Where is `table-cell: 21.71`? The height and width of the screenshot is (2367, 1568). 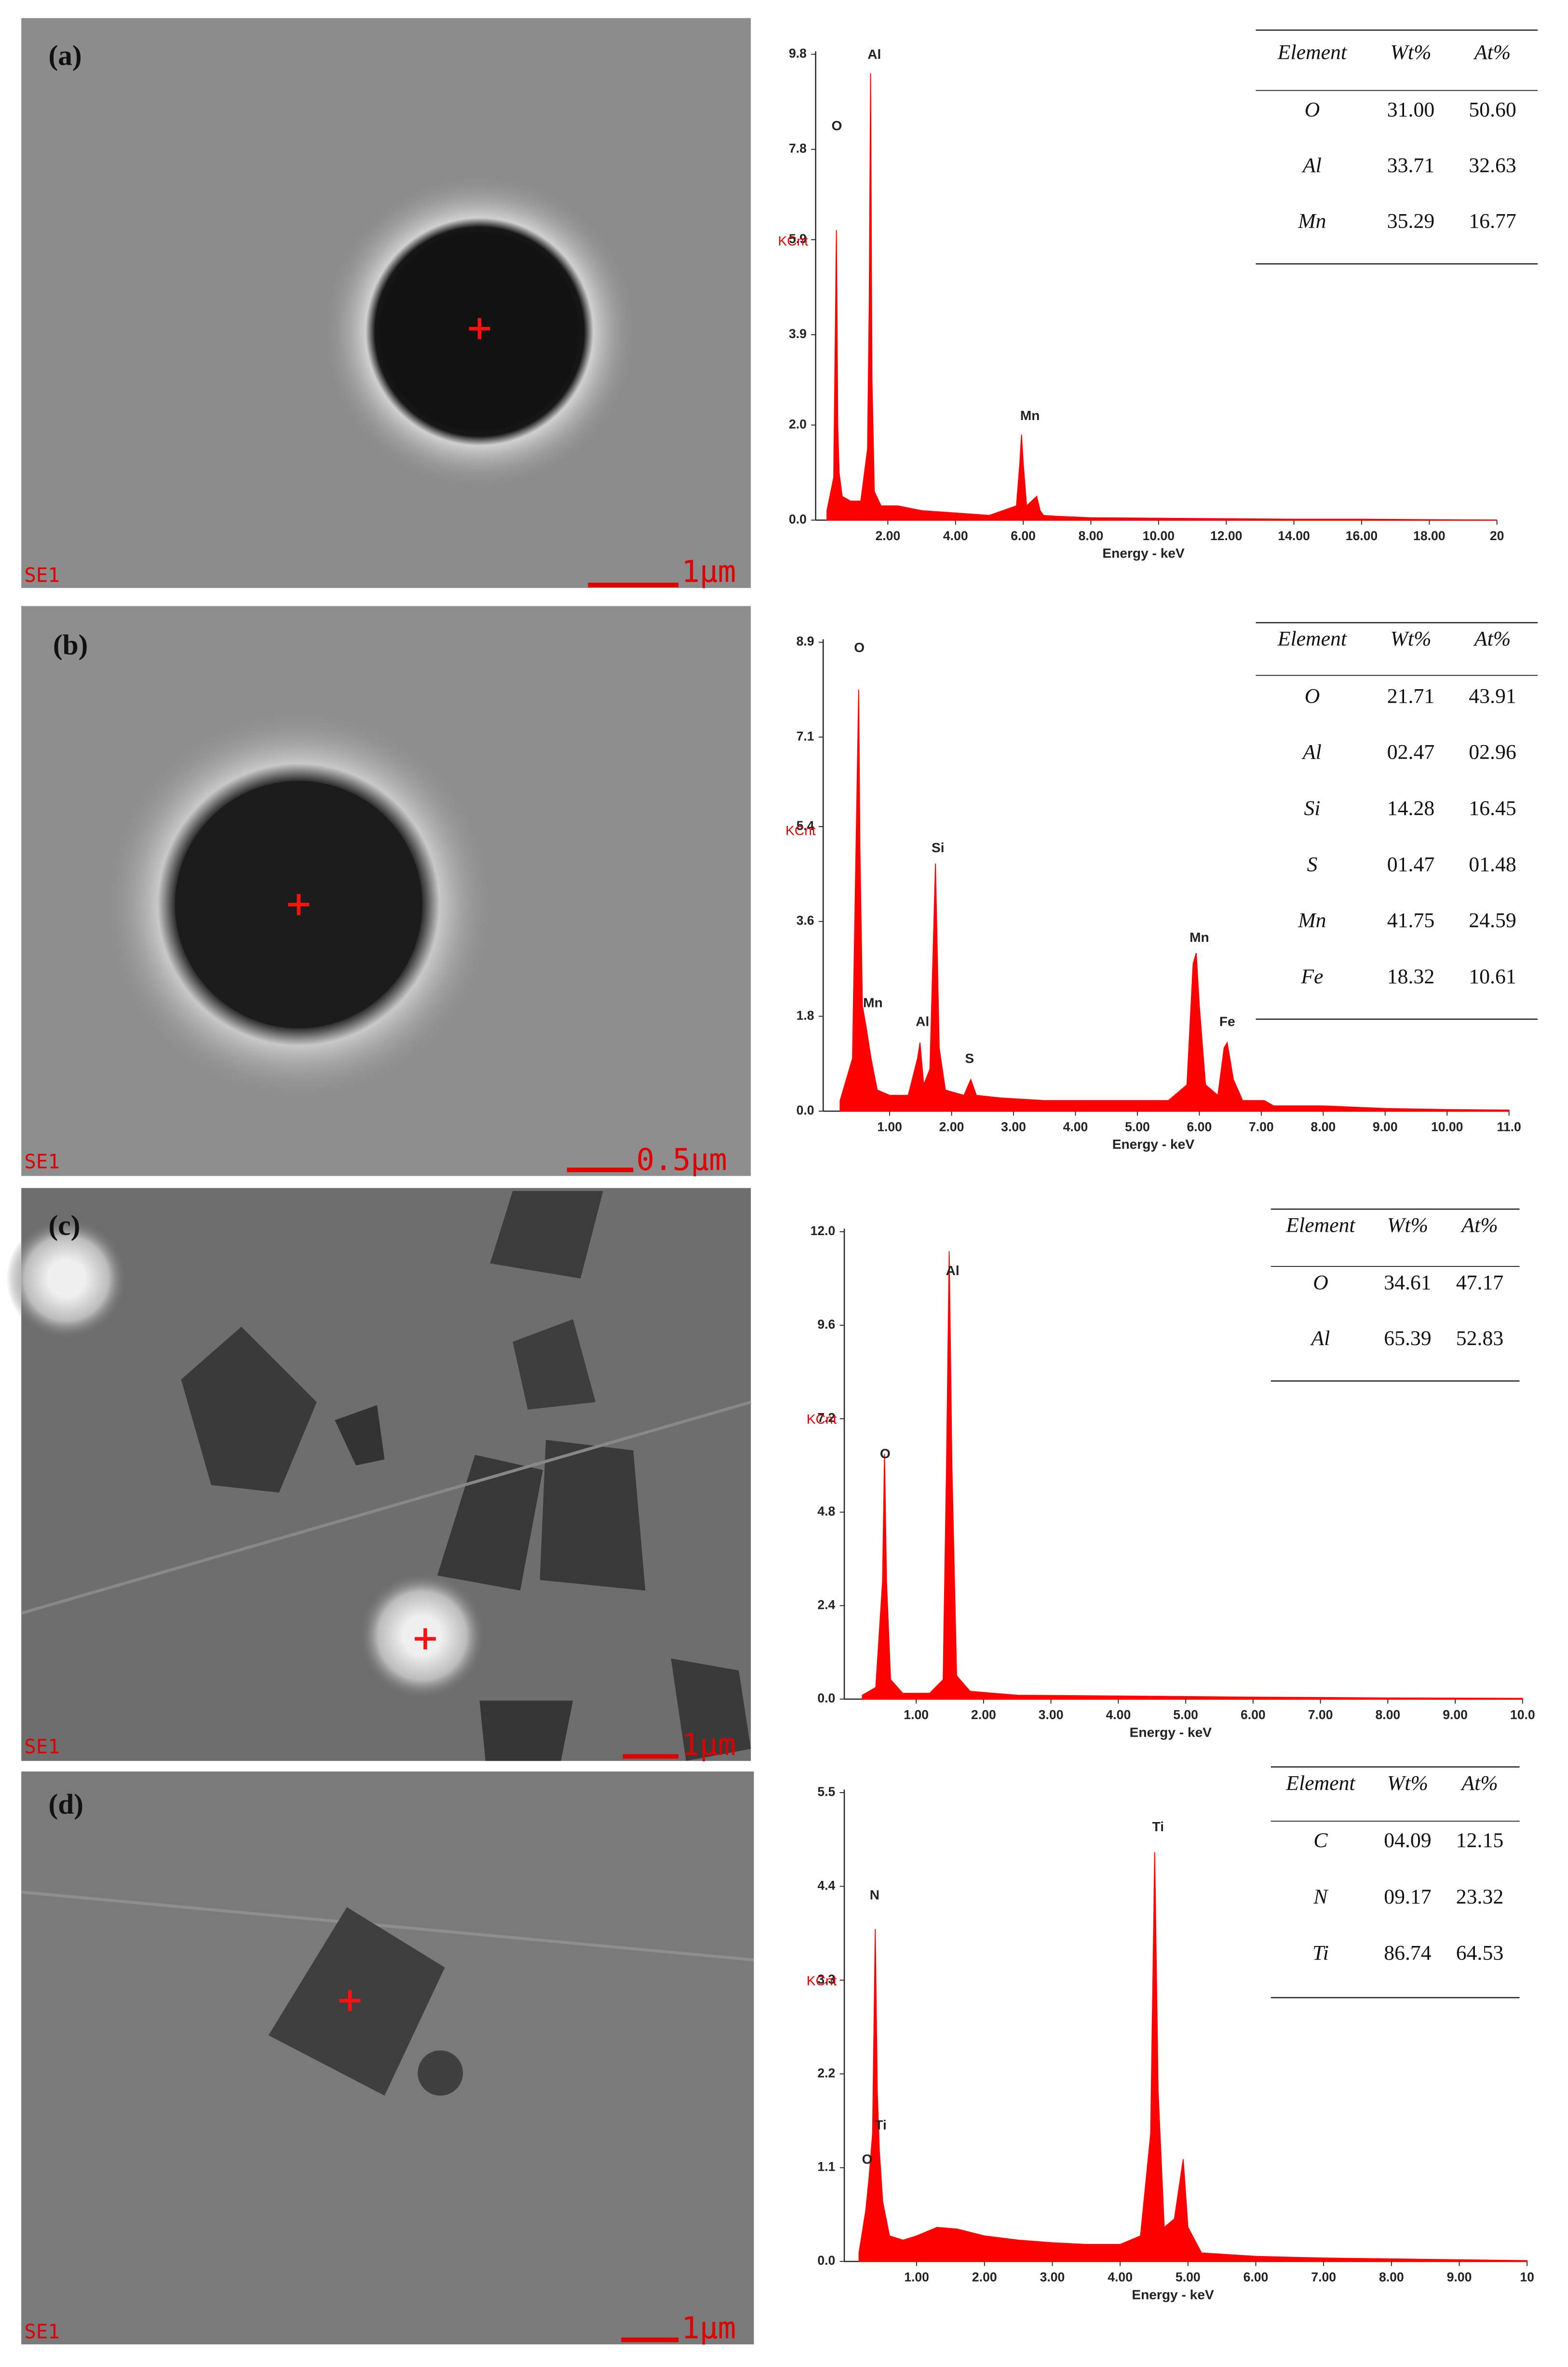
table-cell: 21.71 is located at coordinates (1410, 696).